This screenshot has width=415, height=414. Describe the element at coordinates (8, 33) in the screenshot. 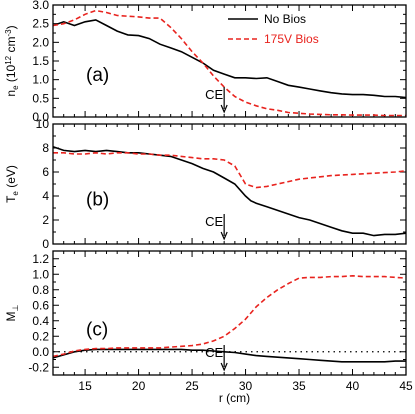

I see `y-label-unit-superscript: -3` at that location.